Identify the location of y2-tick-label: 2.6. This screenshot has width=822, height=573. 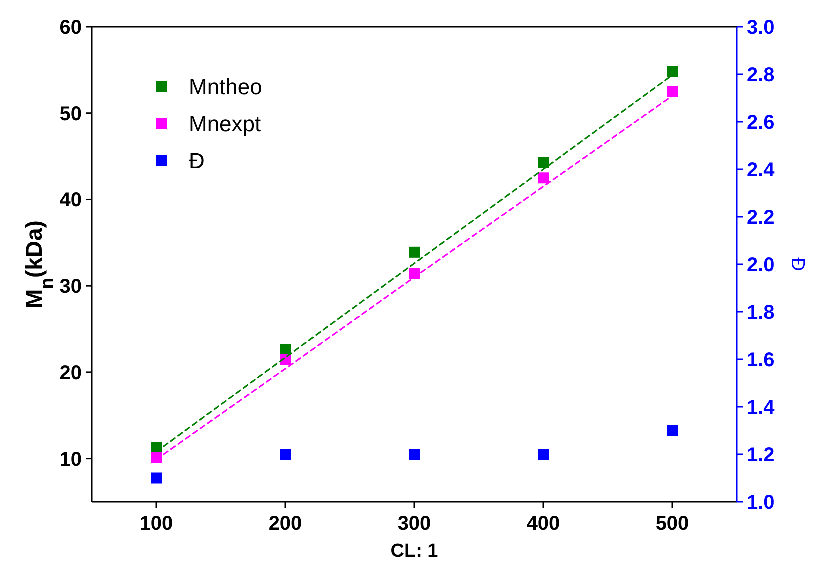
(761, 123).